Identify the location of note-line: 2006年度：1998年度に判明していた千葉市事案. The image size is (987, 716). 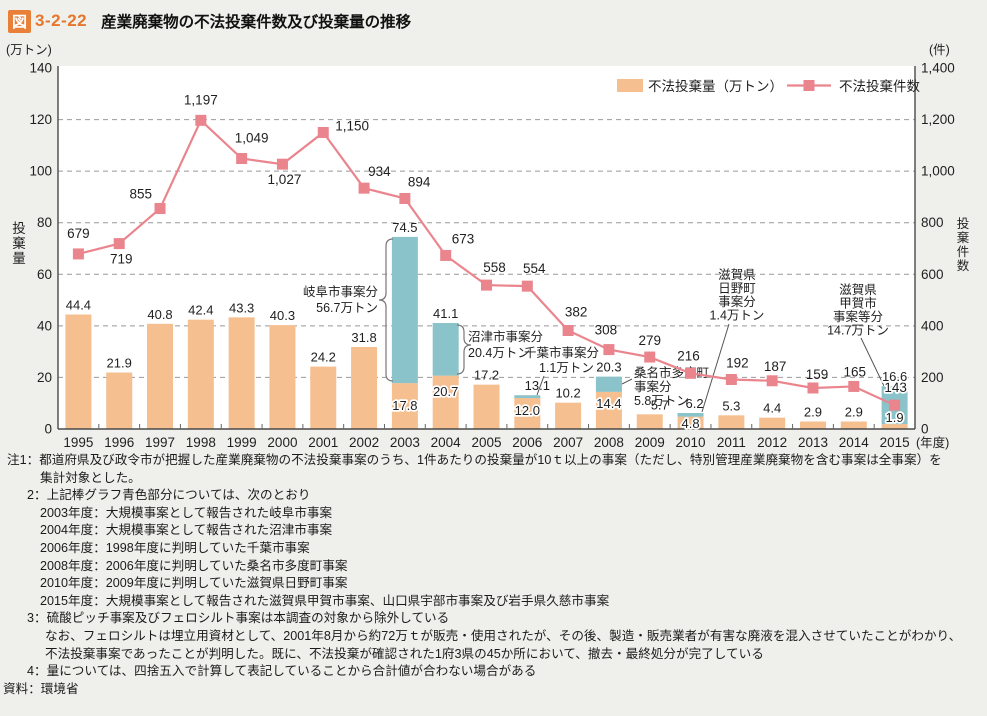
(175, 547).